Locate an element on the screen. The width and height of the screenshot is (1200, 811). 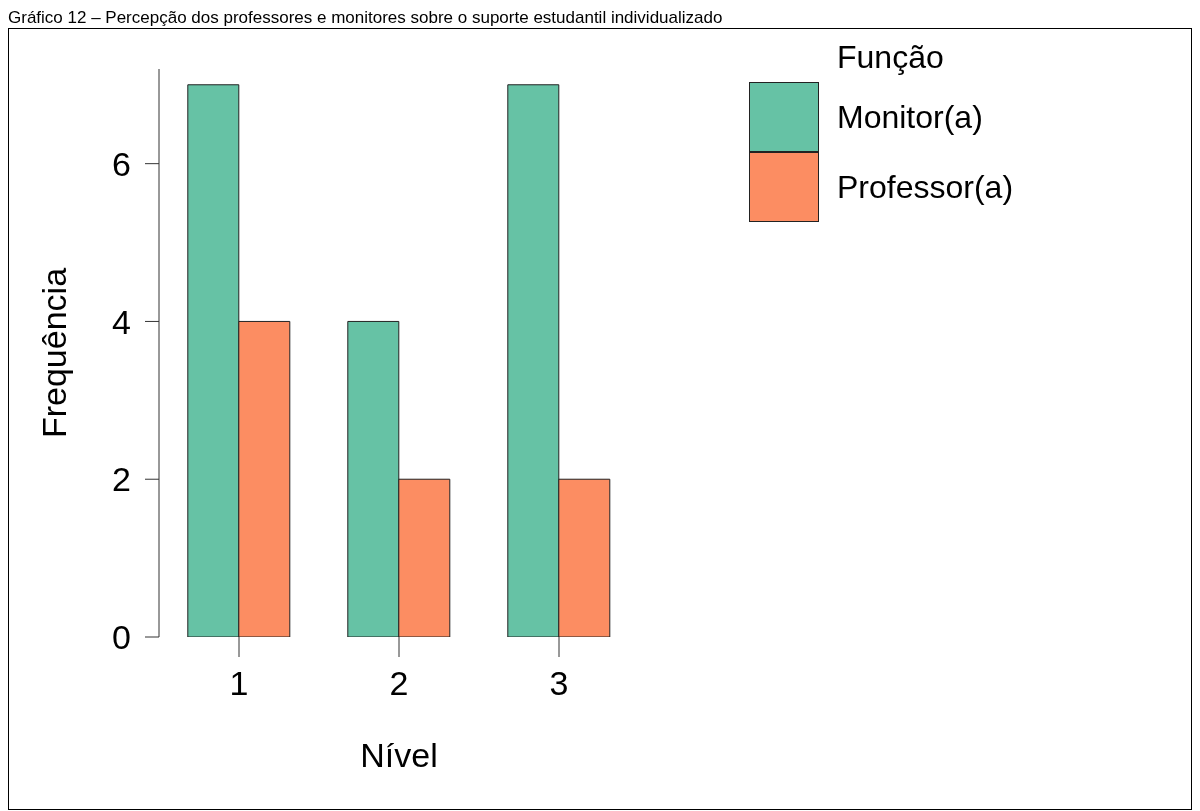
x-tick-label: 3 is located at coordinates (559, 683).